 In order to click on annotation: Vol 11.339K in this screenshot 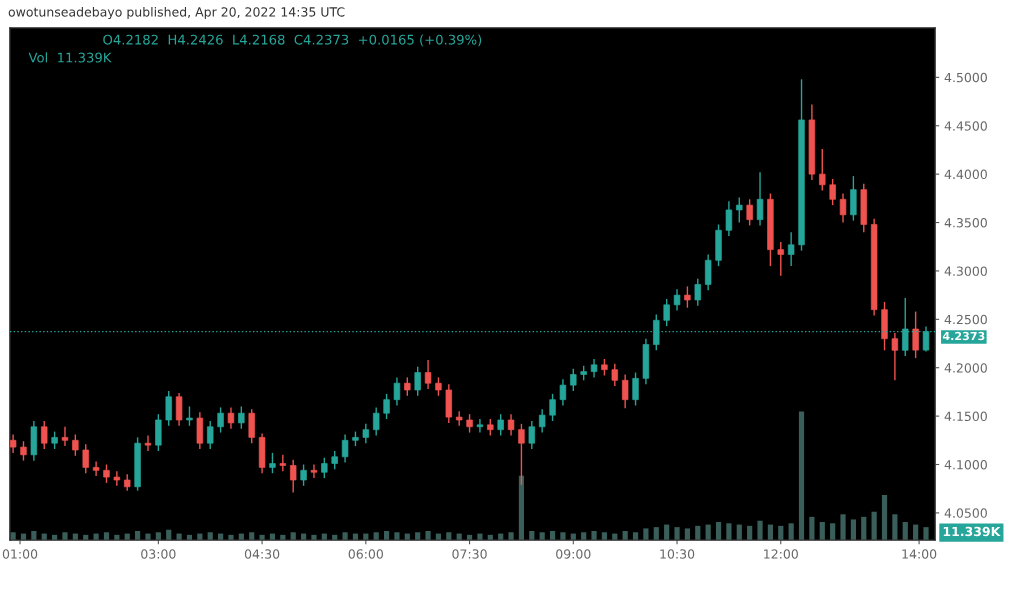, I will do `click(70, 57)`.